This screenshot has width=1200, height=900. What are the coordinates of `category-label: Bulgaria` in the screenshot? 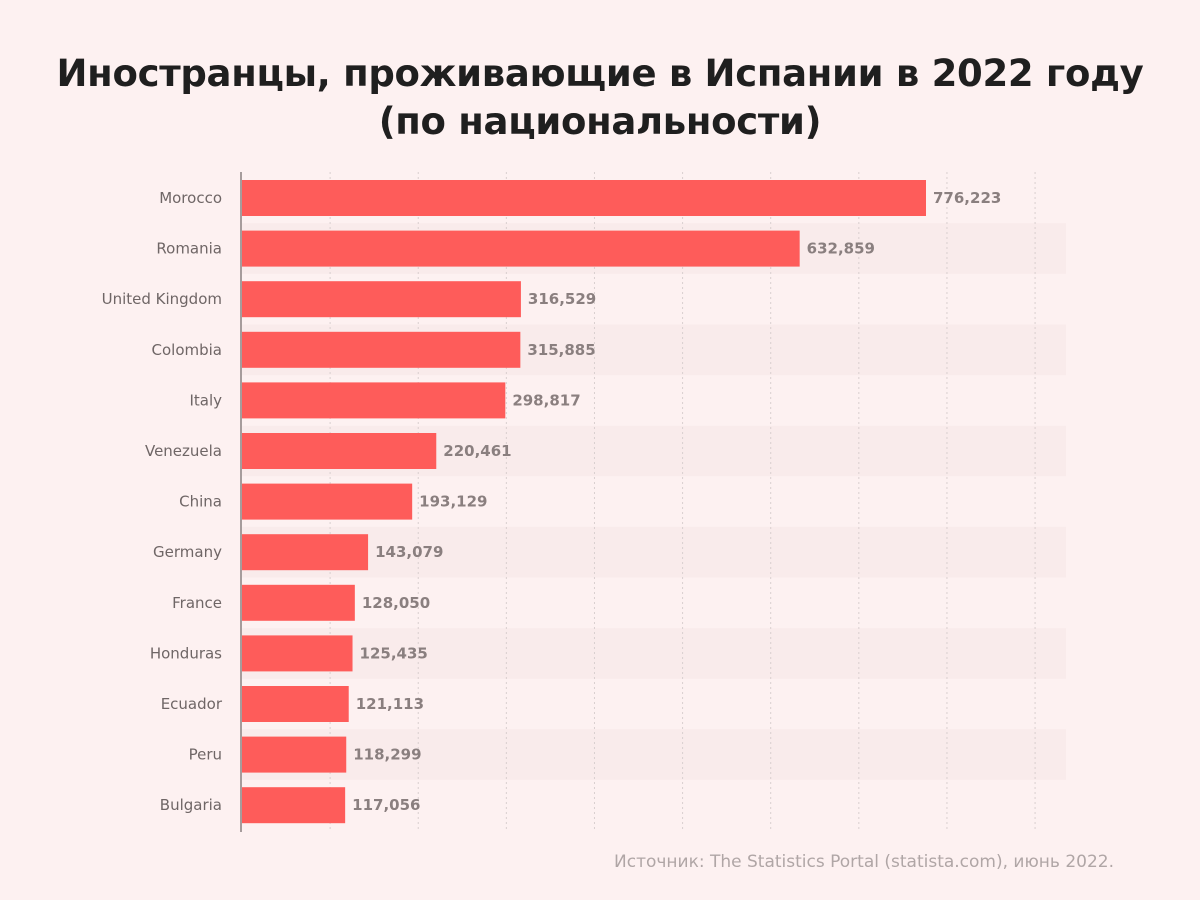 It's located at (191, 805).